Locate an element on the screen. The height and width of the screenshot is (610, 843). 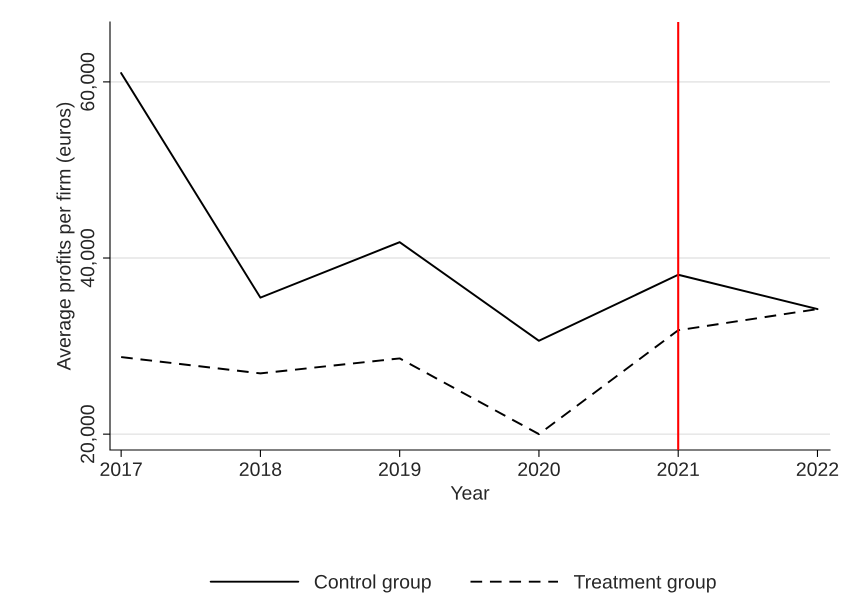
y-tick-label: 20,000 is located at coordinates (88, 434).